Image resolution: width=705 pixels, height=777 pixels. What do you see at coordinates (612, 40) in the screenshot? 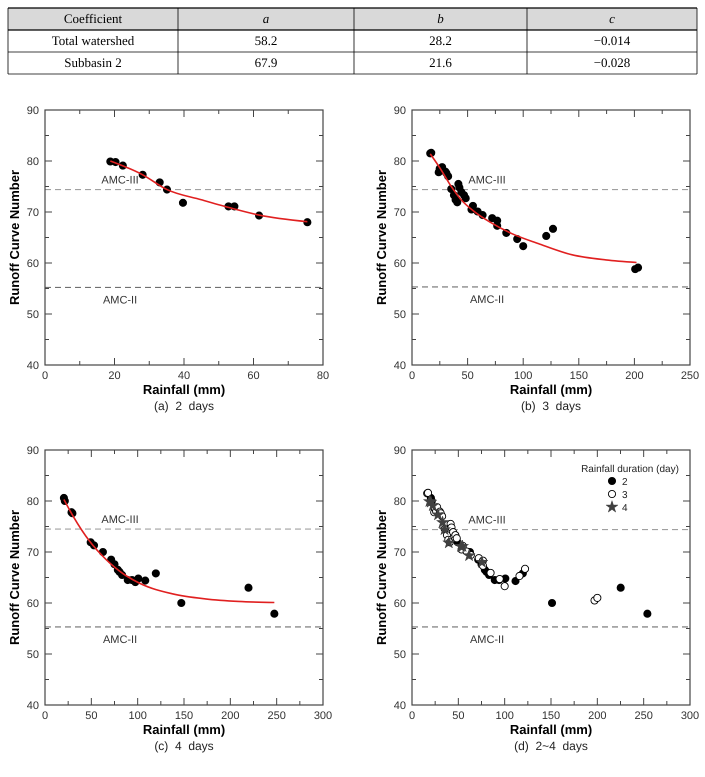
I see `text: −0.014` at bounding box center [612, 40].